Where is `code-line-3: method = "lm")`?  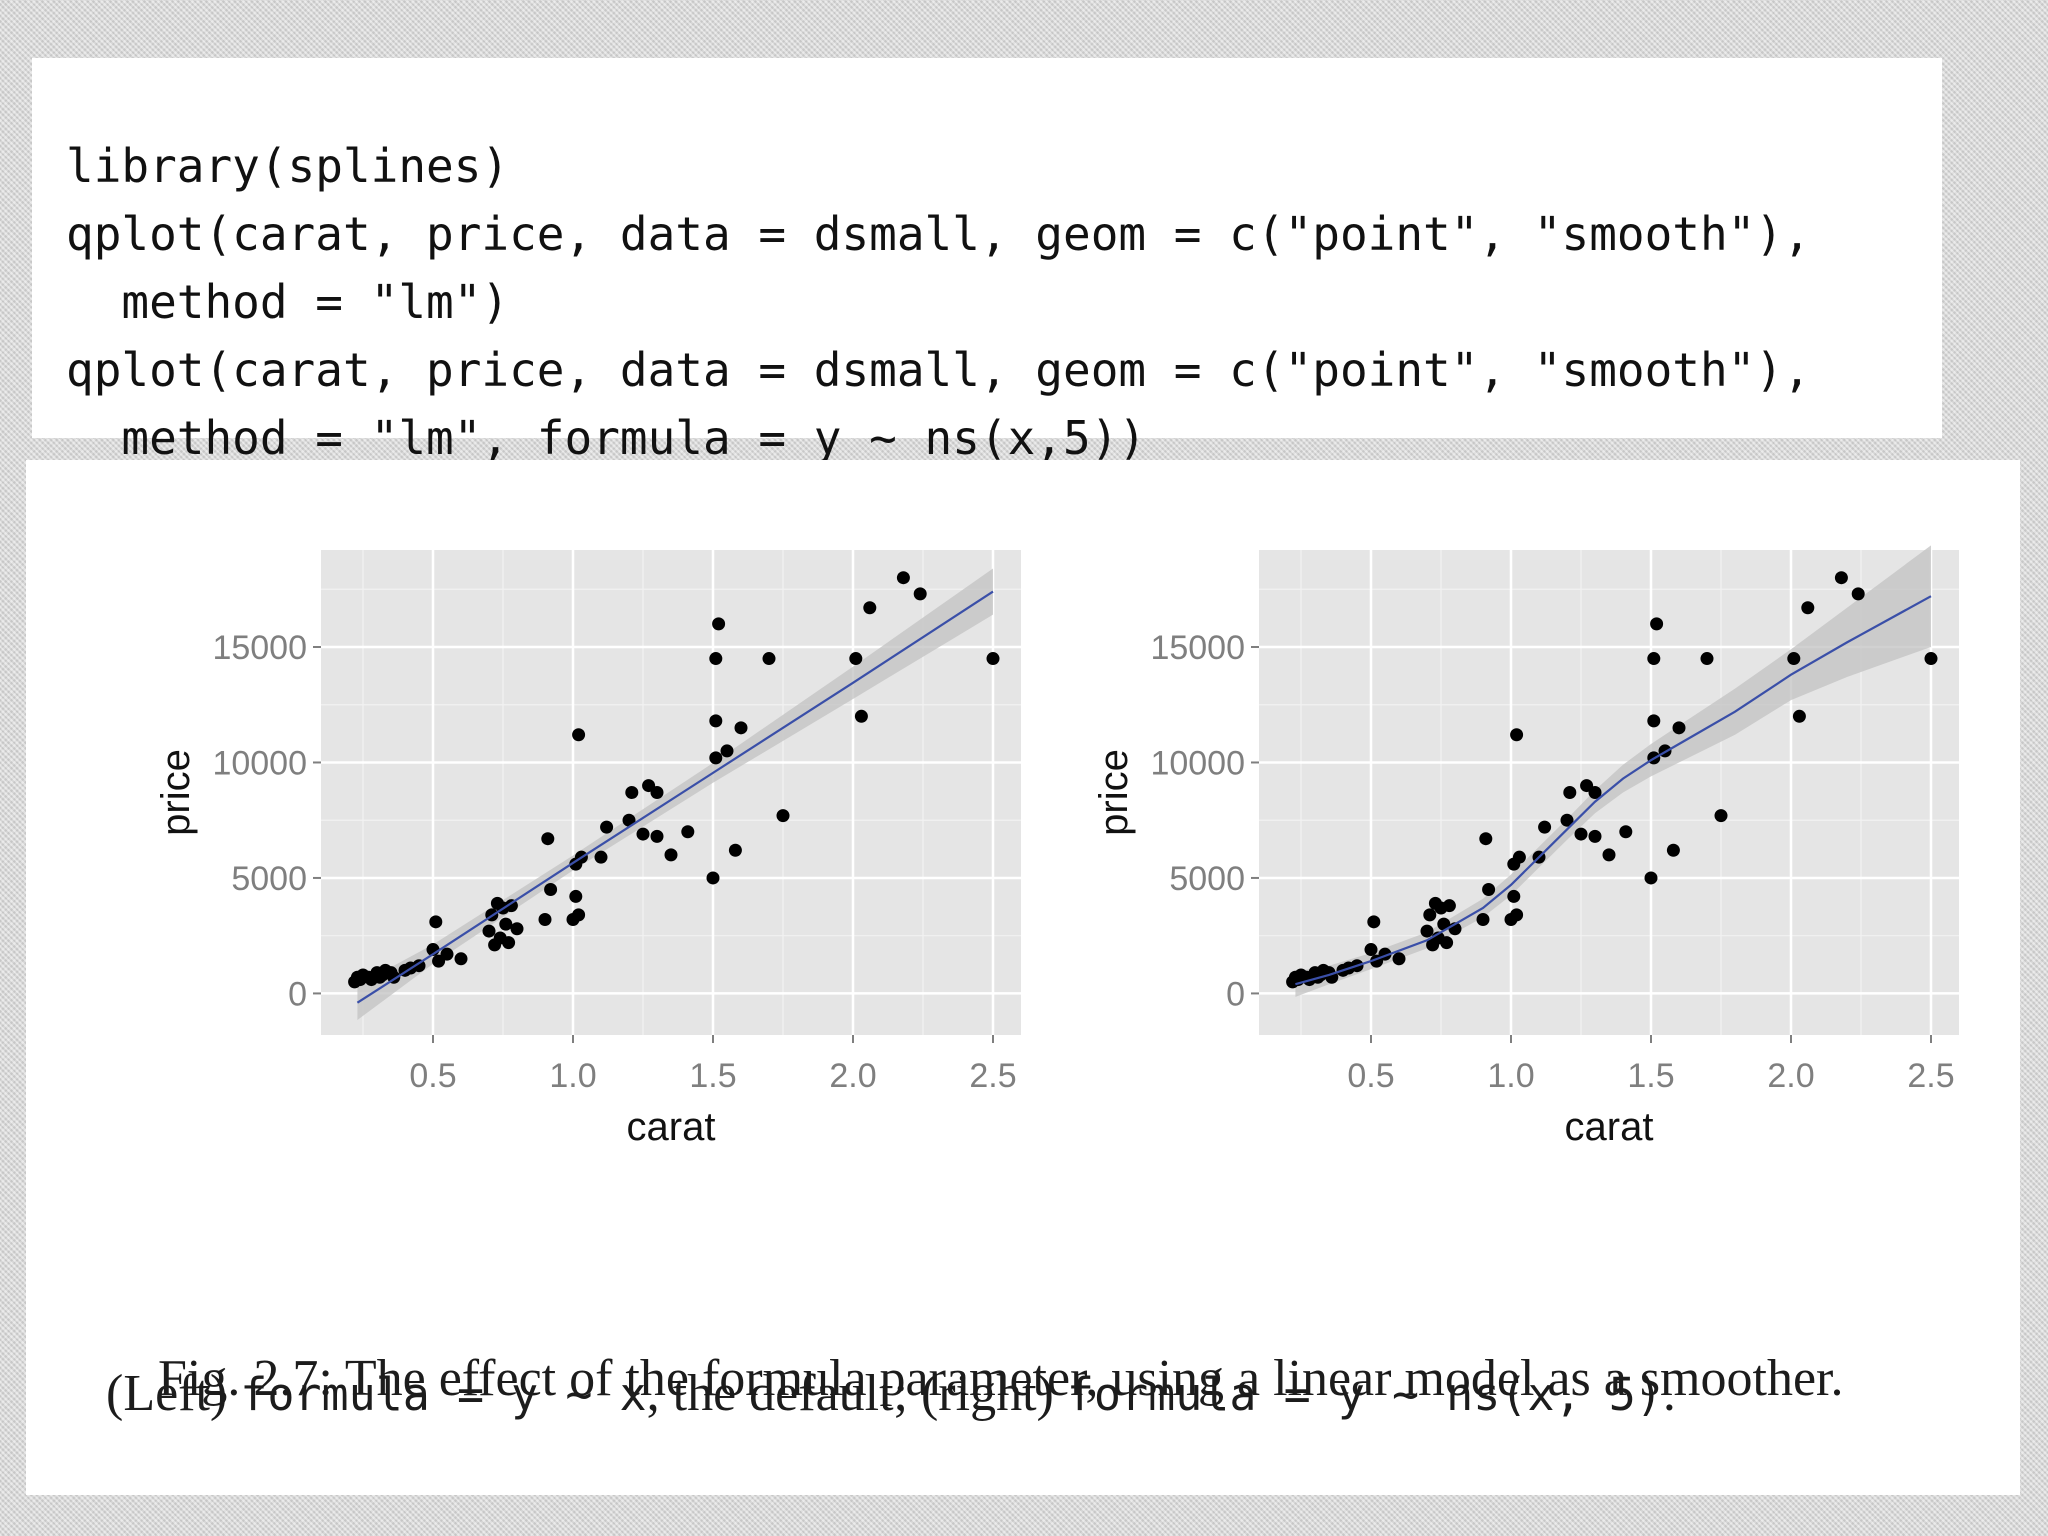 code-line-3: method = "lm") is located at coordinates (288, 302).